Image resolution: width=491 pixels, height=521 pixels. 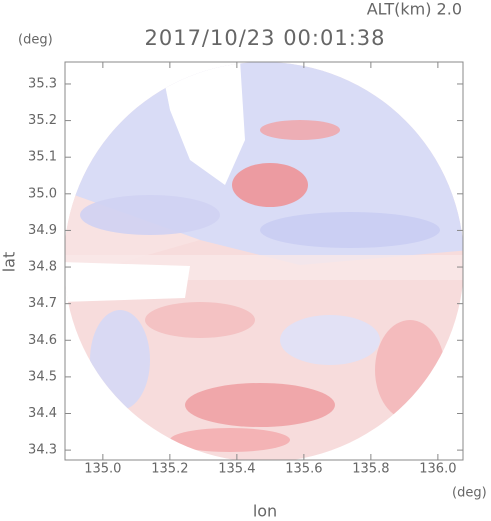 What do you see at coordinates (437, 469) in the screenshot?
I see `x-tick-label: 136.0` at bounding box center [437, 469].